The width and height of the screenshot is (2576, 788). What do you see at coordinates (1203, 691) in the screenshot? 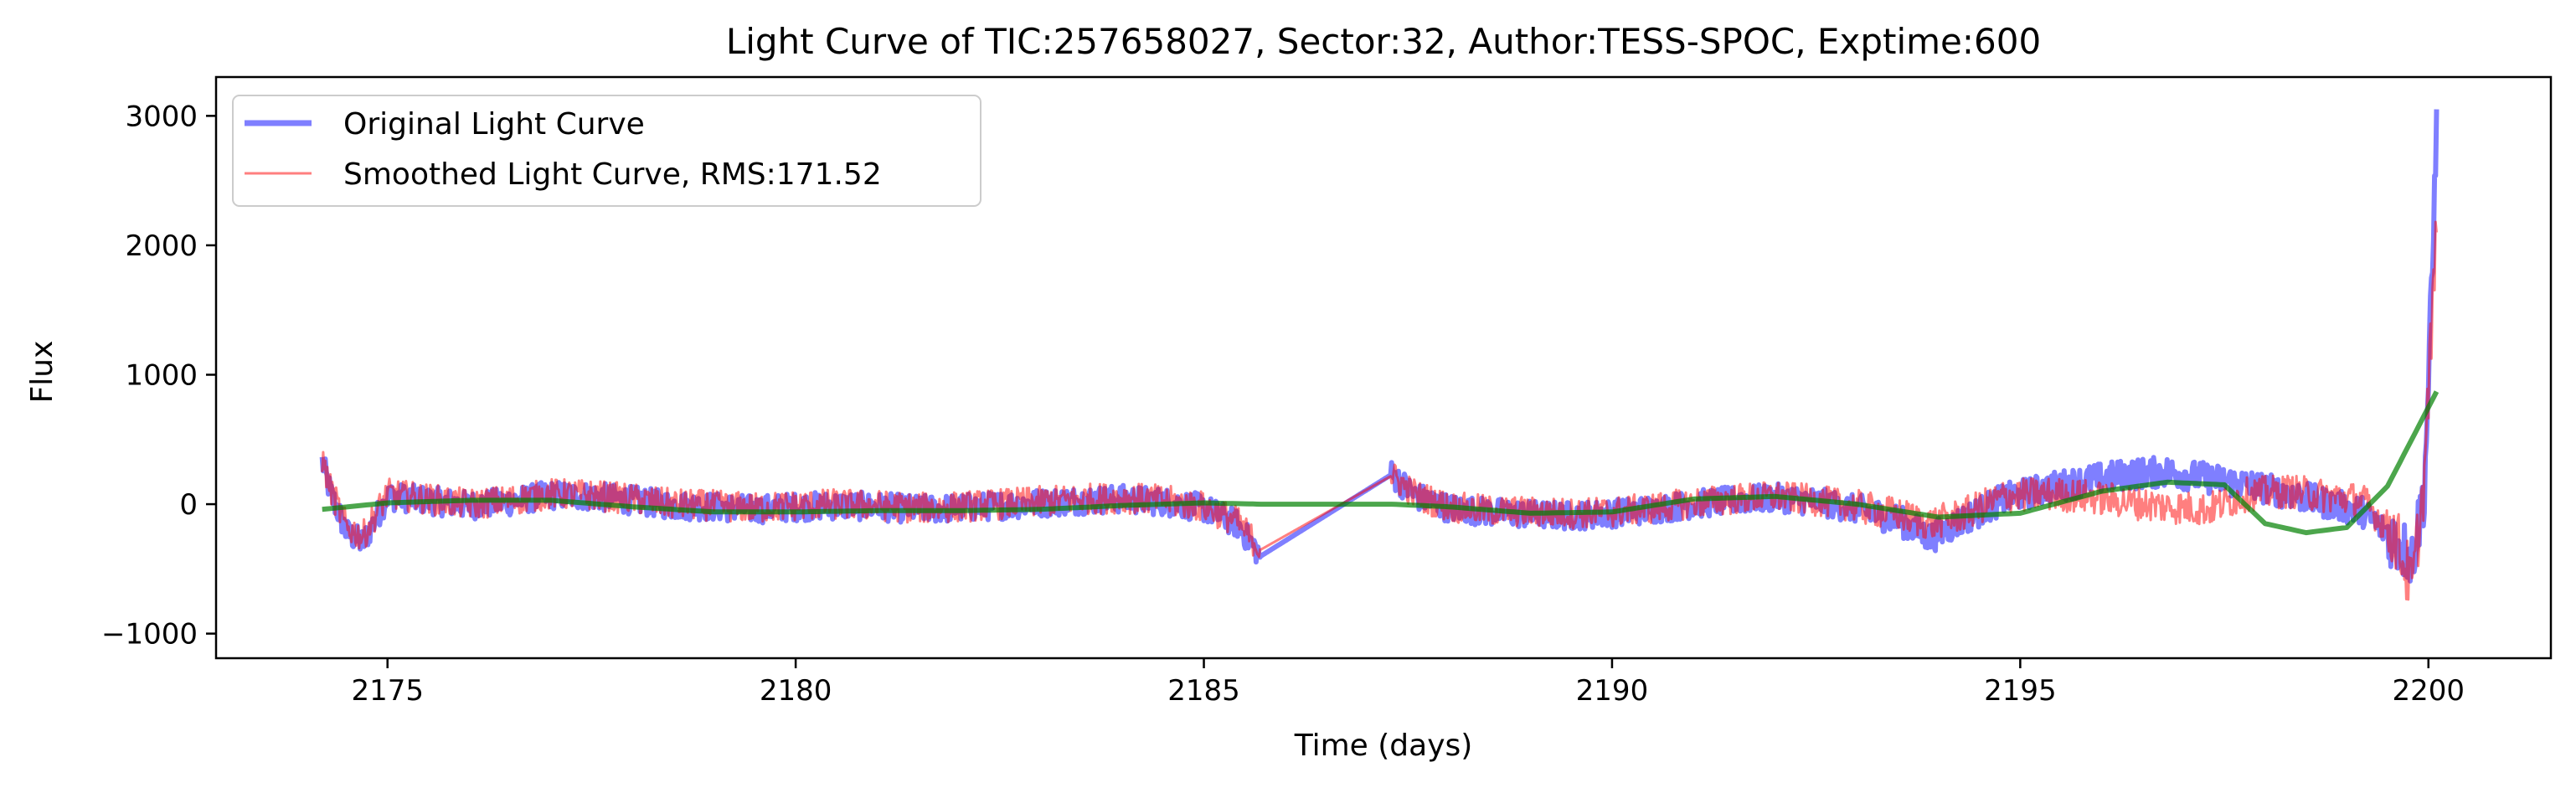
I see `x-tick-label: 2185` at bounding box center [1203, 691].